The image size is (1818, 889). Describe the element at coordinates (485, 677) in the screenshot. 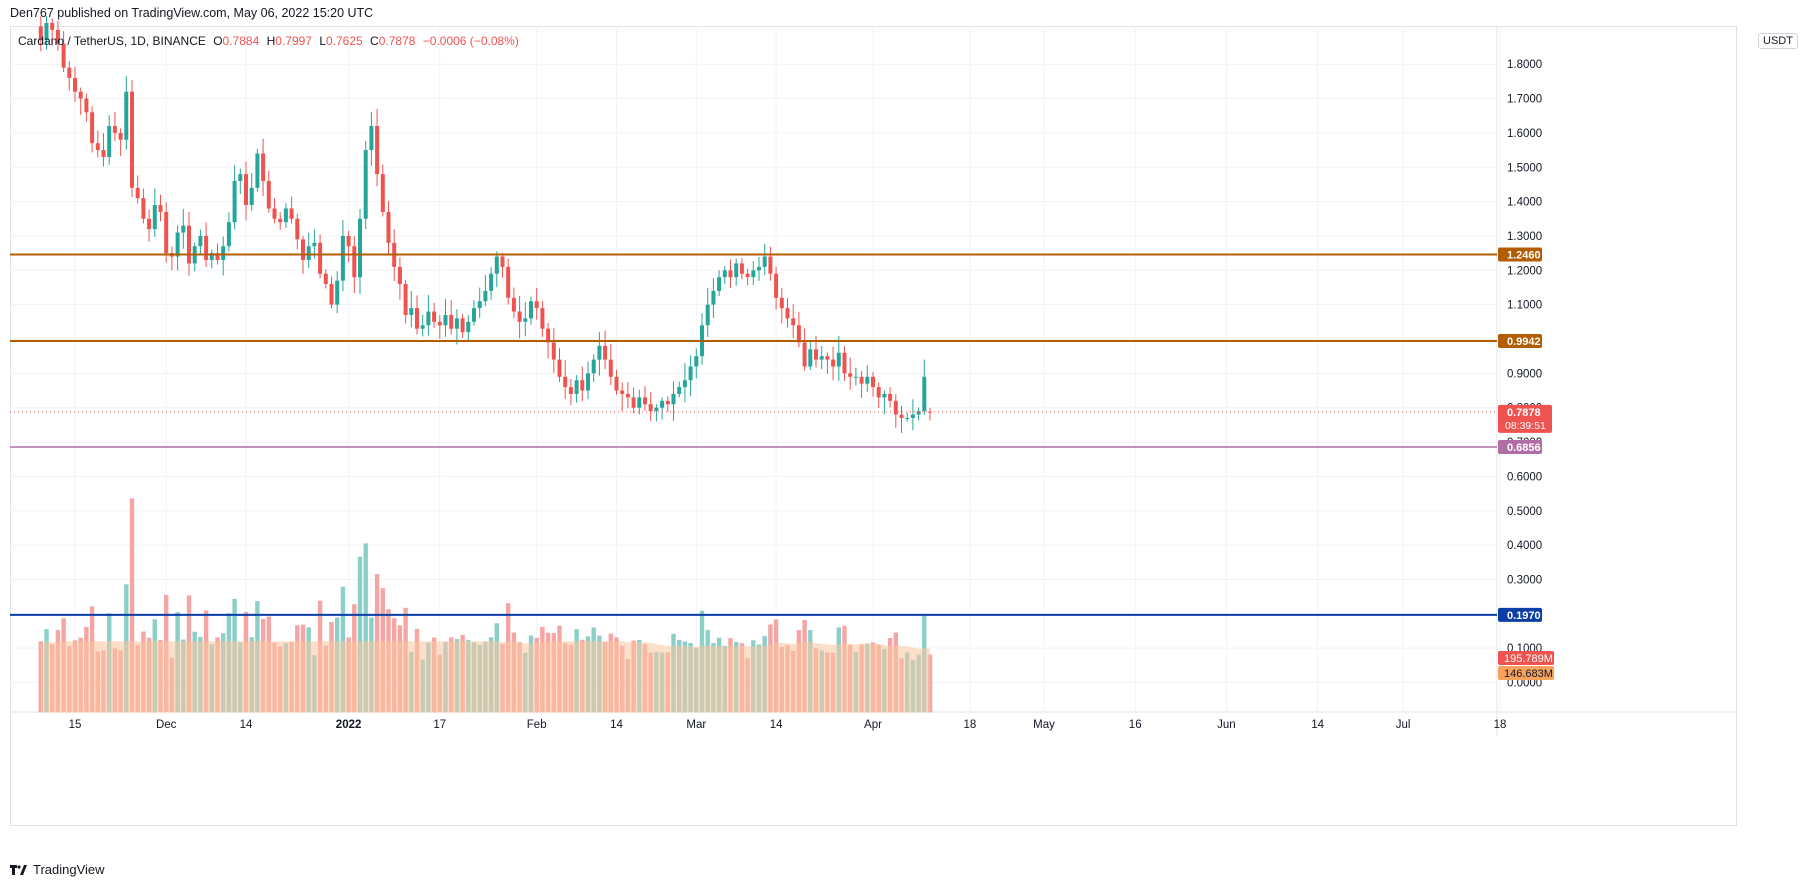

I see `volume-ma-area` at that location.